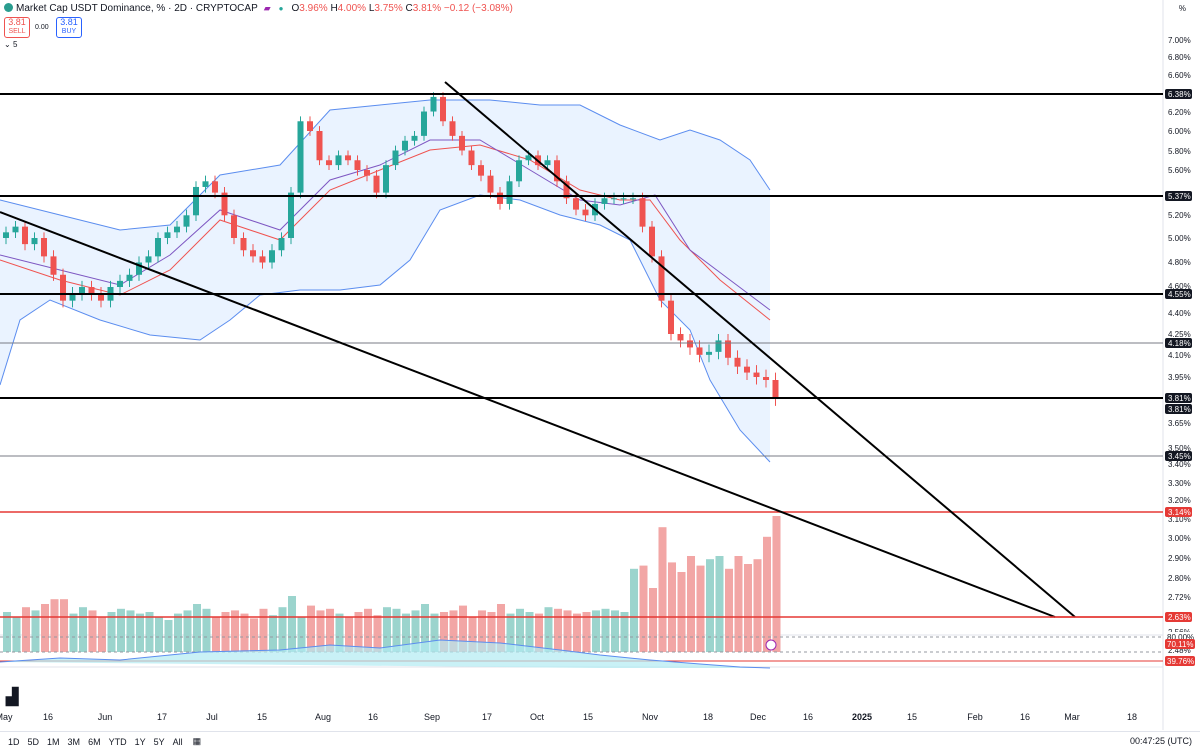  Describe the element at coordinates (487, 717) in the screenshot. I see `time-tick-label: 17` at that location.